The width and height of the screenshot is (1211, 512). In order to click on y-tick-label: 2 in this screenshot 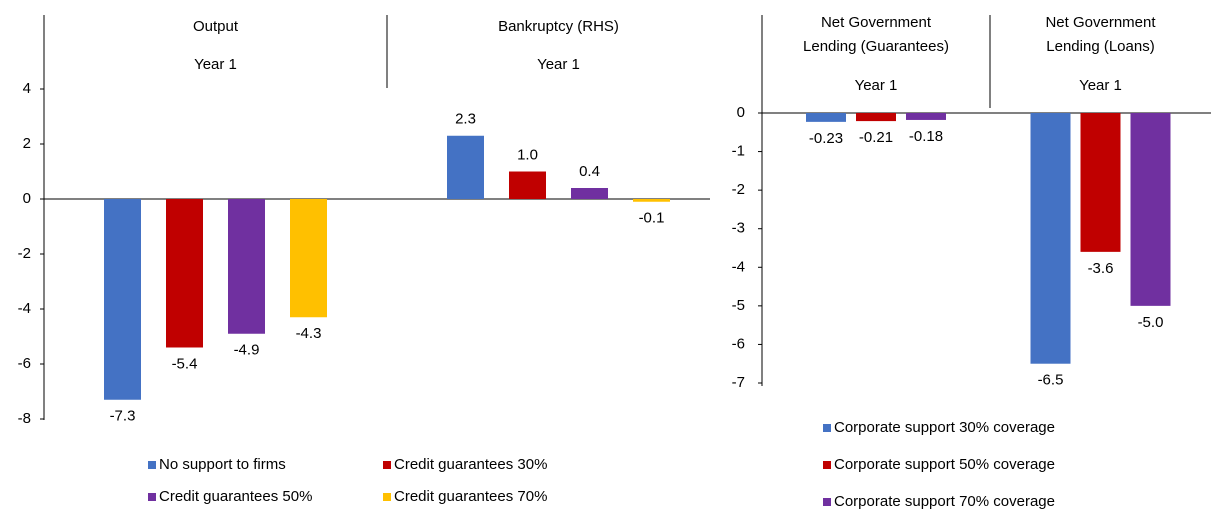, I will do `click(27, 143)`.